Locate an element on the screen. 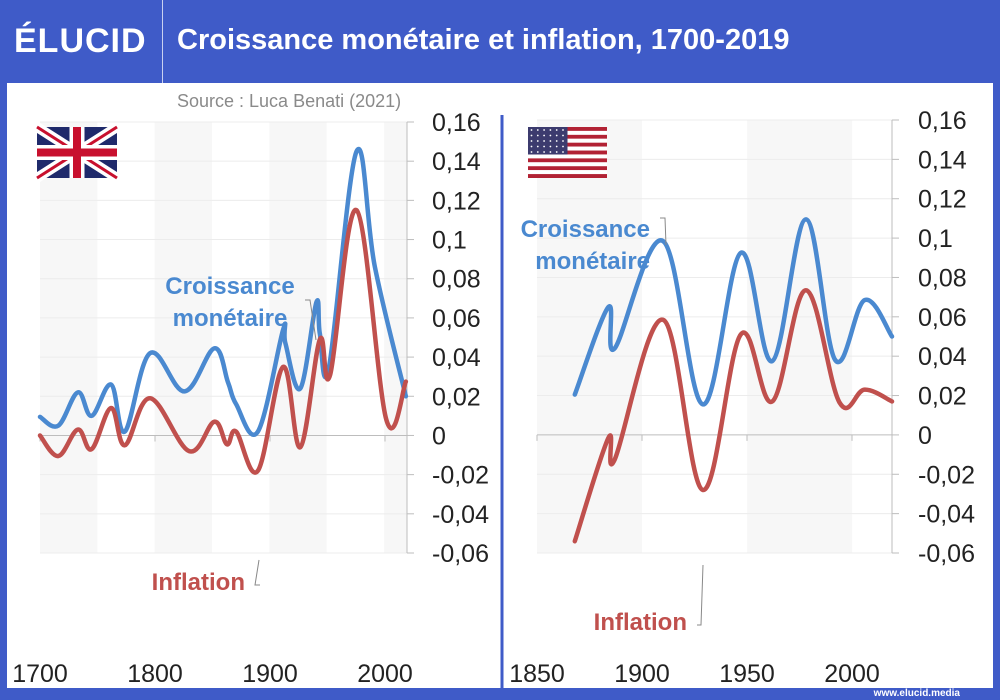  x-tick-label: 1850 is located at coordinates (537, 674).